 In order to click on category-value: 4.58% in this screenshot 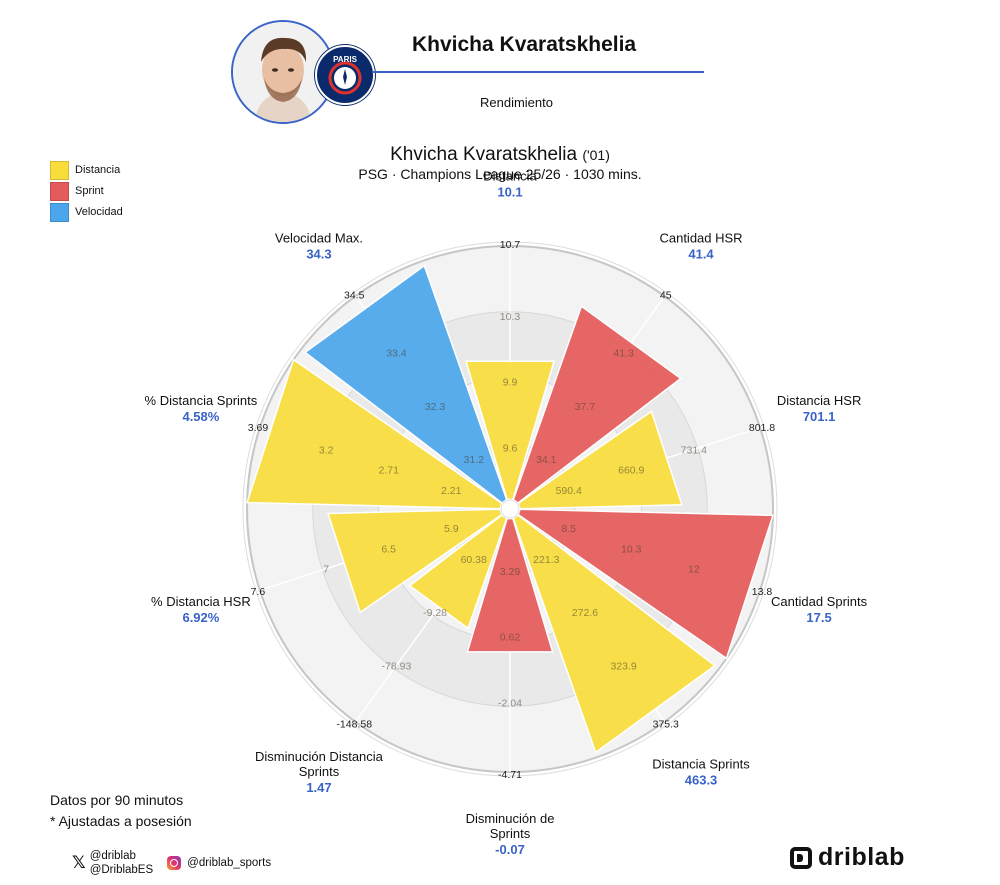, I will do `click(200, 416)`.